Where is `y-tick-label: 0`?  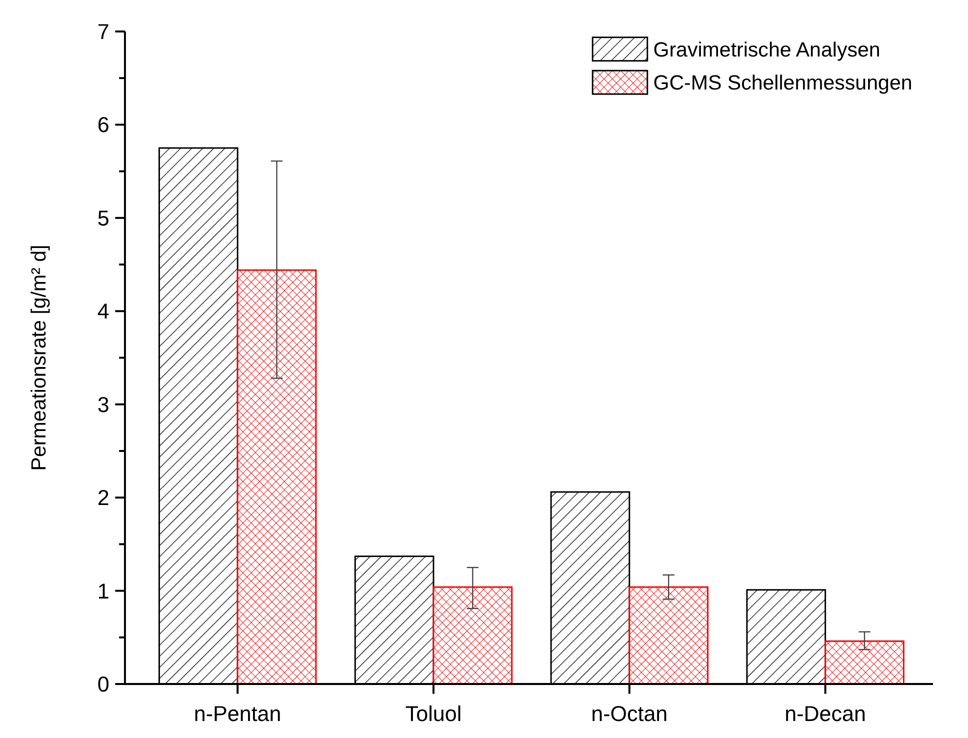 y-tick-label: 0 is located at coordinates (103, 684).